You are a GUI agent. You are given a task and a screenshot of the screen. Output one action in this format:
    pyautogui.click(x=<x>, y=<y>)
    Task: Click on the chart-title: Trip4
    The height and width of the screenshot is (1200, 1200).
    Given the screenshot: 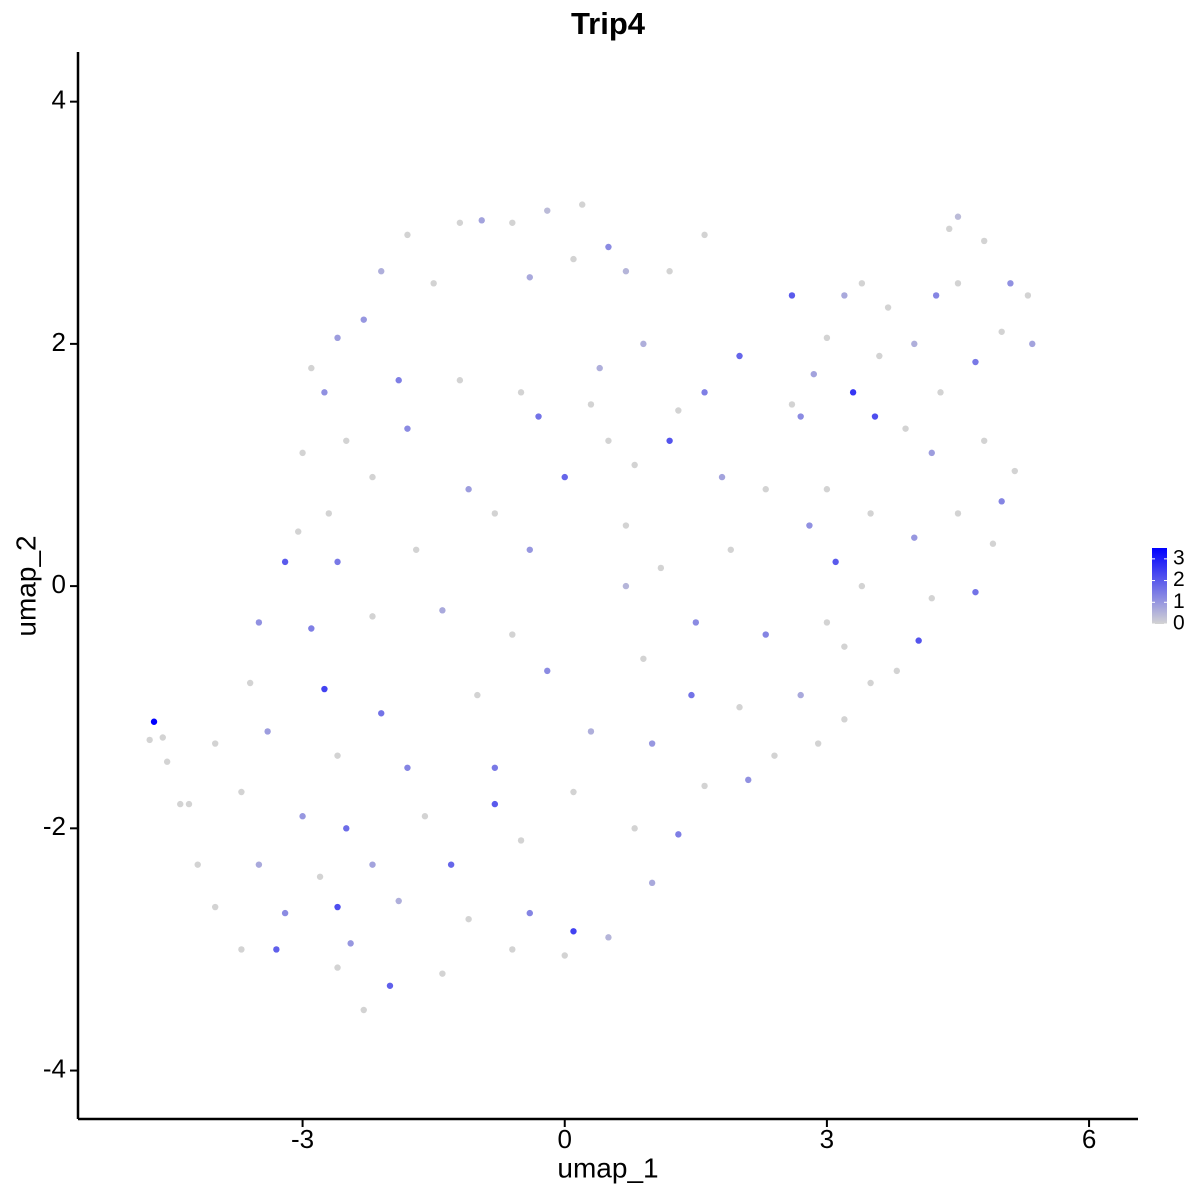 What is the action you would take?
    pyautogui.click(x=608, y=23)
    